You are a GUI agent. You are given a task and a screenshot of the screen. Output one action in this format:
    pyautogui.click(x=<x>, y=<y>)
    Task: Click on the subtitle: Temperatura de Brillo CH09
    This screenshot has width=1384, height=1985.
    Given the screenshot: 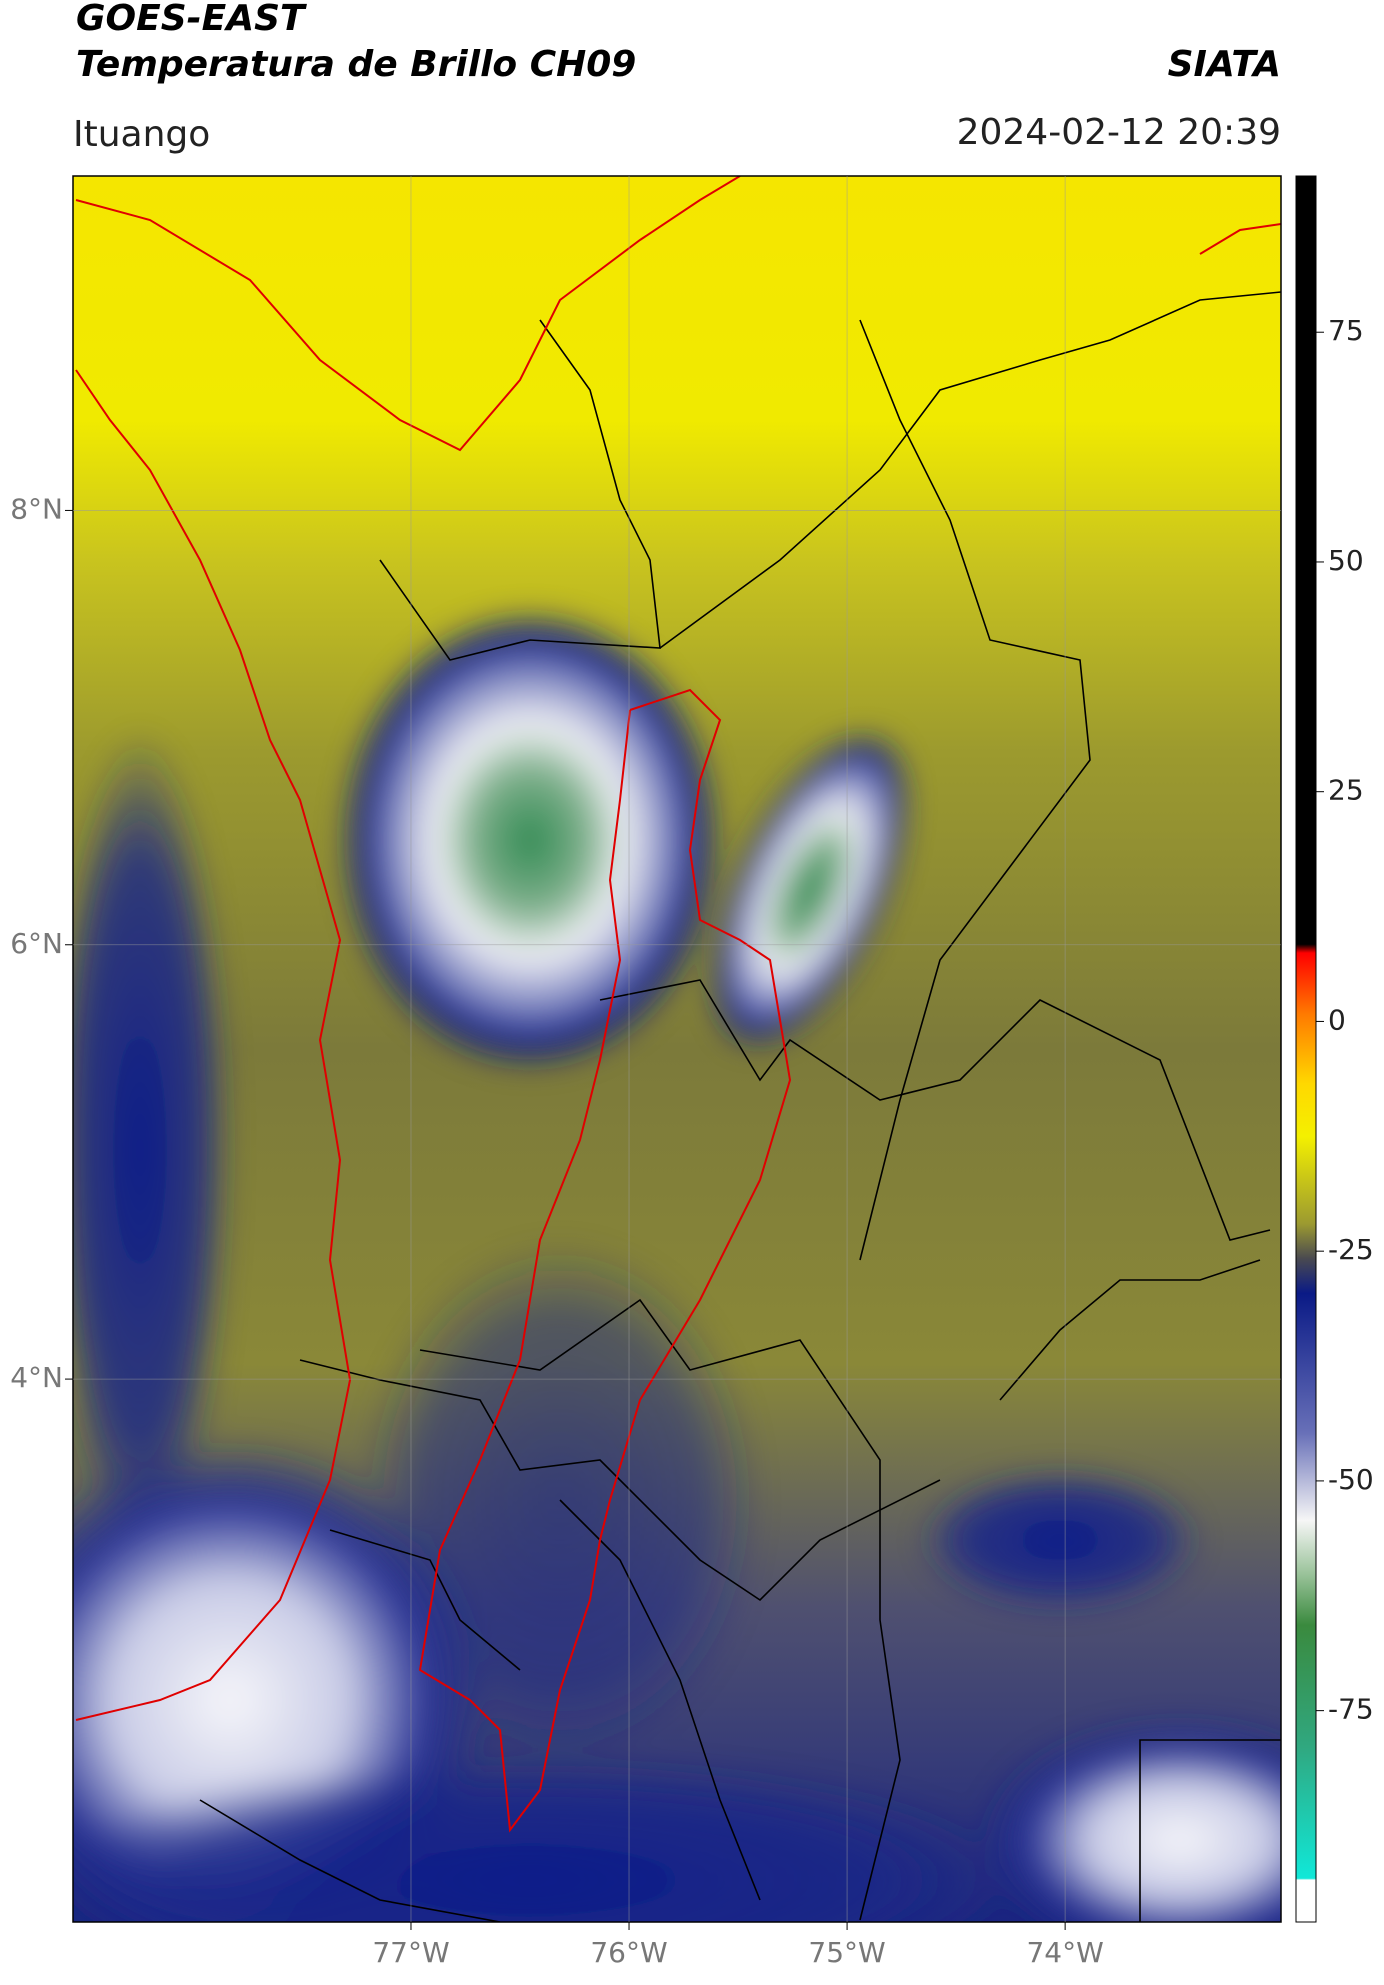 What is the action you would take?
    pyautogui.click(x=356, y=64)
    